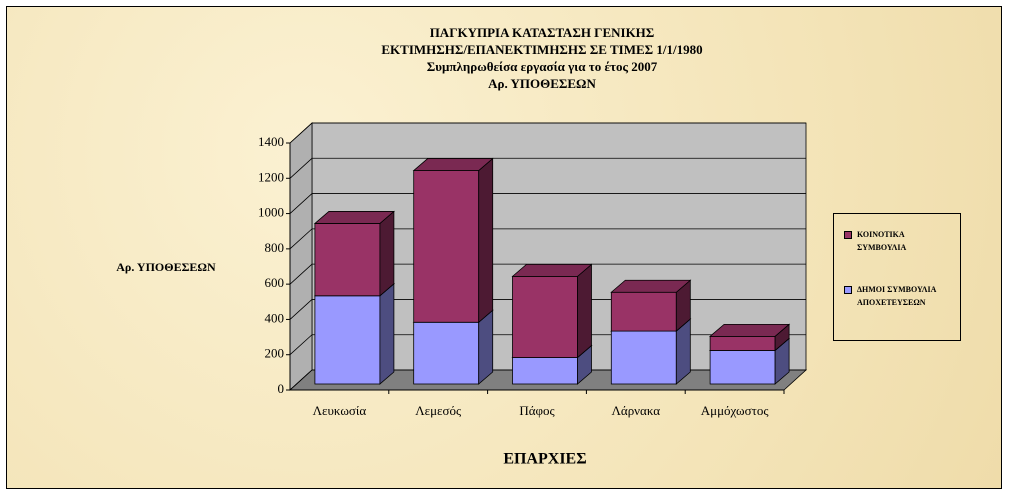 This screenshot has height=493, width=1009. Describe the element at coordinates (896, 296) in the screenshot. I see `legend-text: ΔΗΜΟΙ ΣΥΜΒΟΥΛΙΑ ΑΠΟΧΕΤΕΥΣΕΩΝ` at that location.